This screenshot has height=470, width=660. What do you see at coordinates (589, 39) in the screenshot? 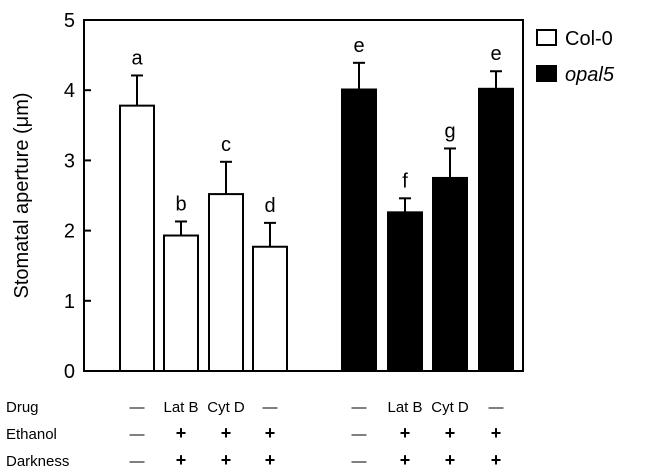
I see `legend-label: Col-0` at bounding box center [589, 39].